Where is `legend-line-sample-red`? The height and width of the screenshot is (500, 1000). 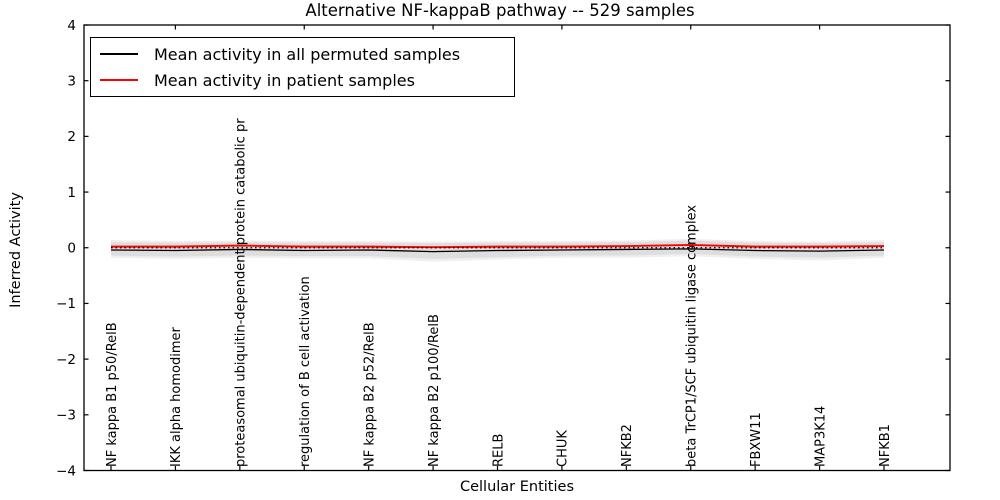 legend-line-sample-red is located at coordinates (119, 80).